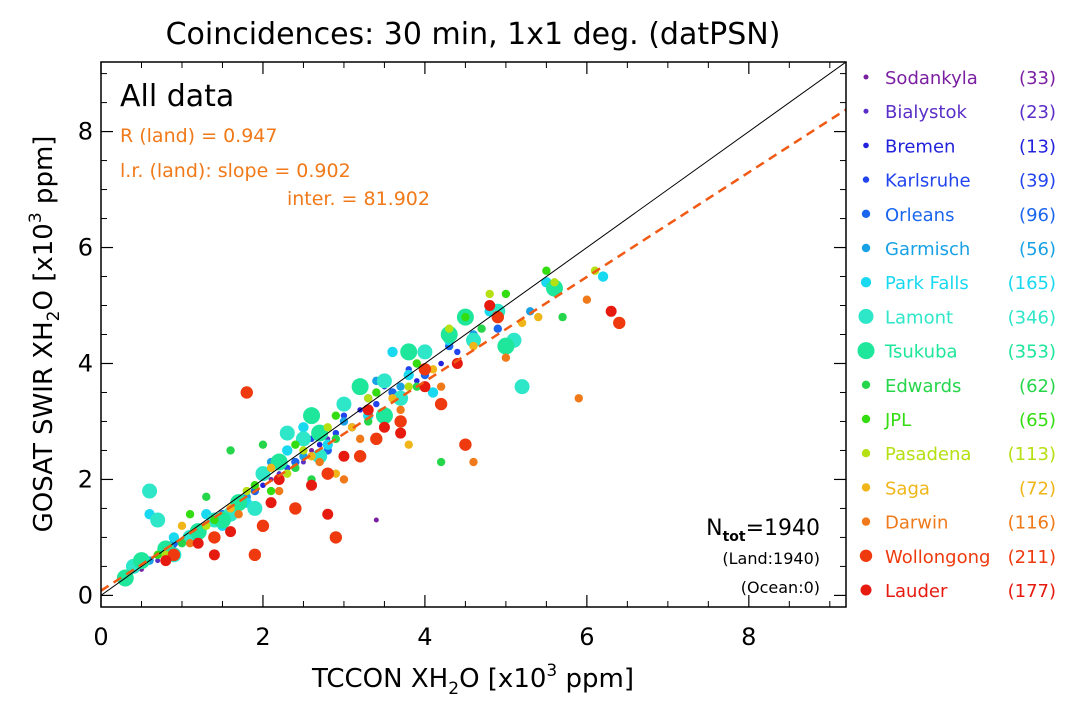 Image resolution: width=1080 pixels, height=720 pixels. Describe the element at coordinates (472, 680) in the screenshot. I see `x-axis-label: TCCON XH2O [x103 ppm]` at that location.